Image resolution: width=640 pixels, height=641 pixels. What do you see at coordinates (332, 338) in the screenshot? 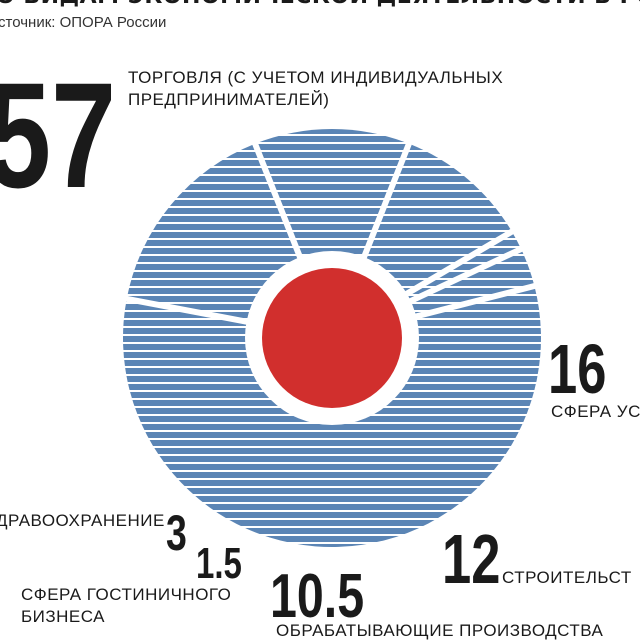
I see `center-dot` at bounding box center [332, 338].